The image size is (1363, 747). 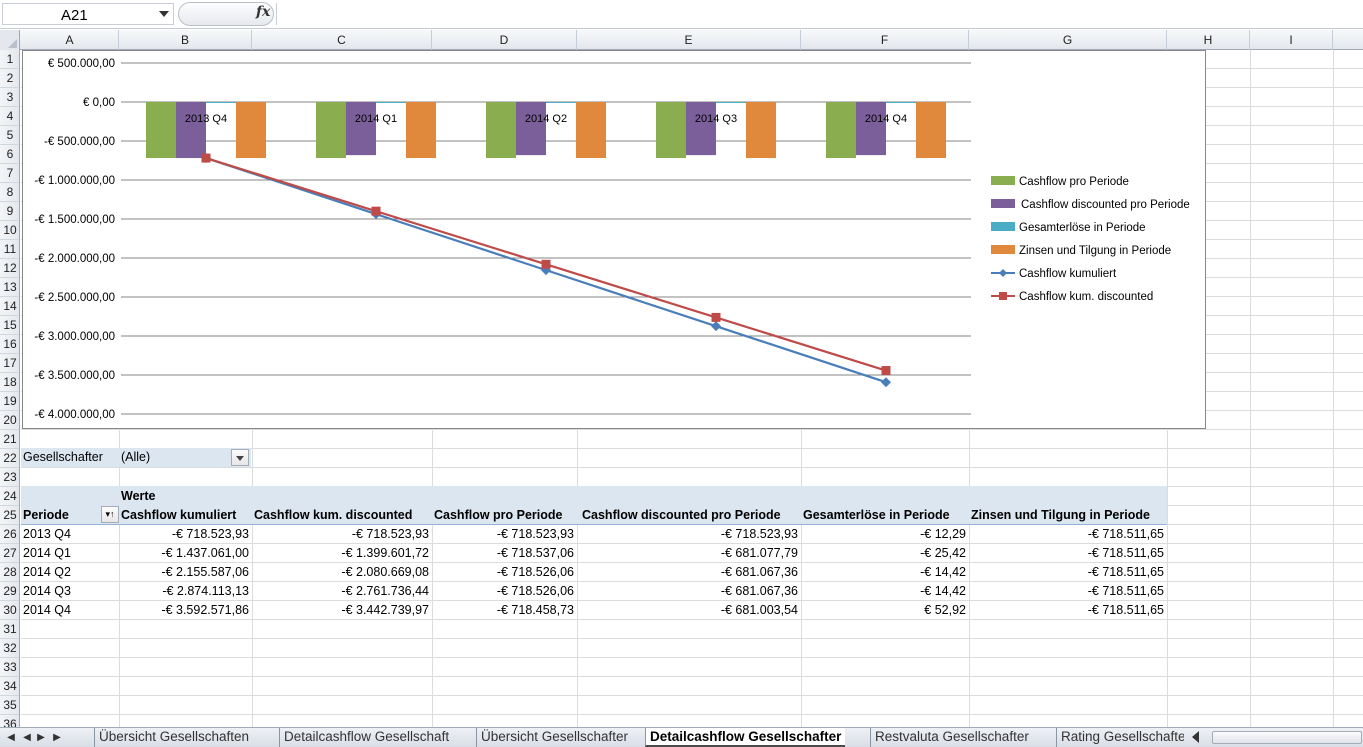 What do you see at coordinates (47, 610) in the screenshot?
I see `pivot-periode-cell: 2014 Q4` at bounding box center [47, 610].